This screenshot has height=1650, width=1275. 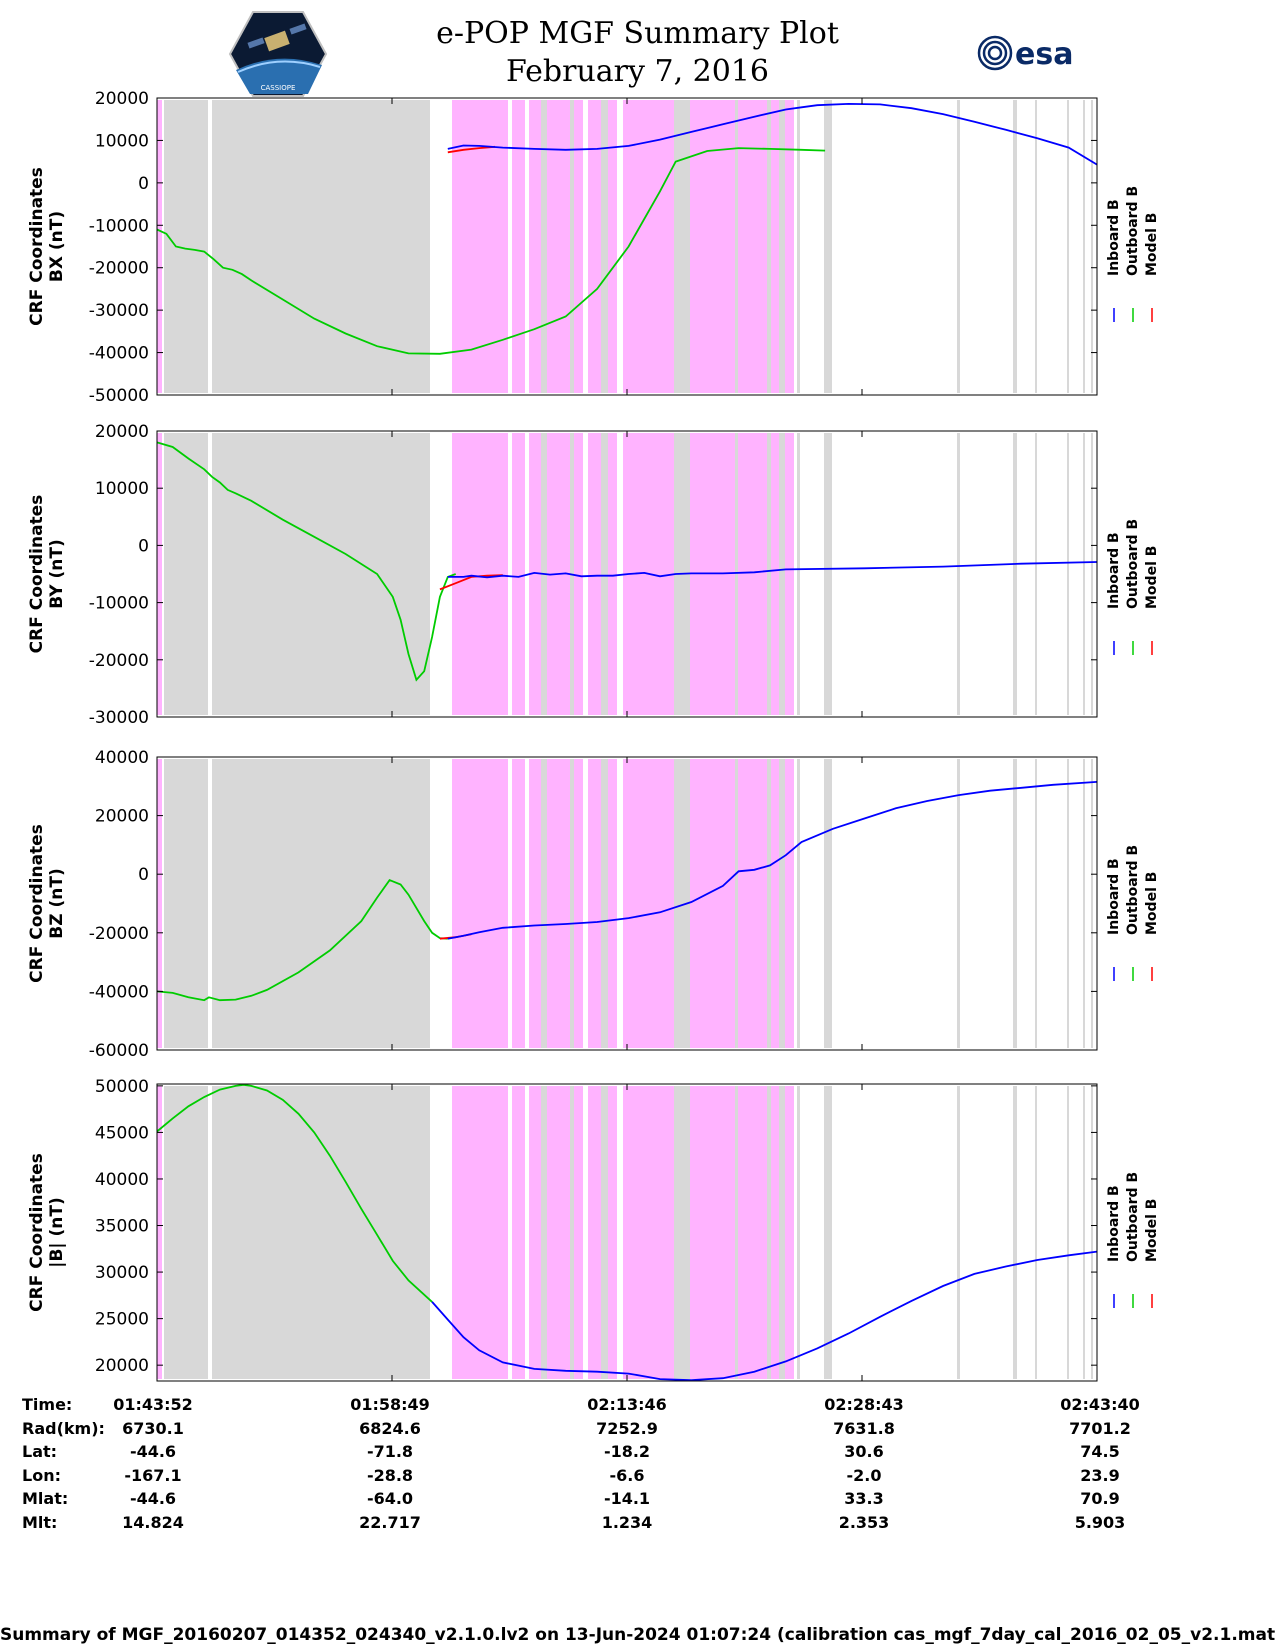 I want to click on y-axis-unit-label: |B| (nT), so click(x=57, y=1232).